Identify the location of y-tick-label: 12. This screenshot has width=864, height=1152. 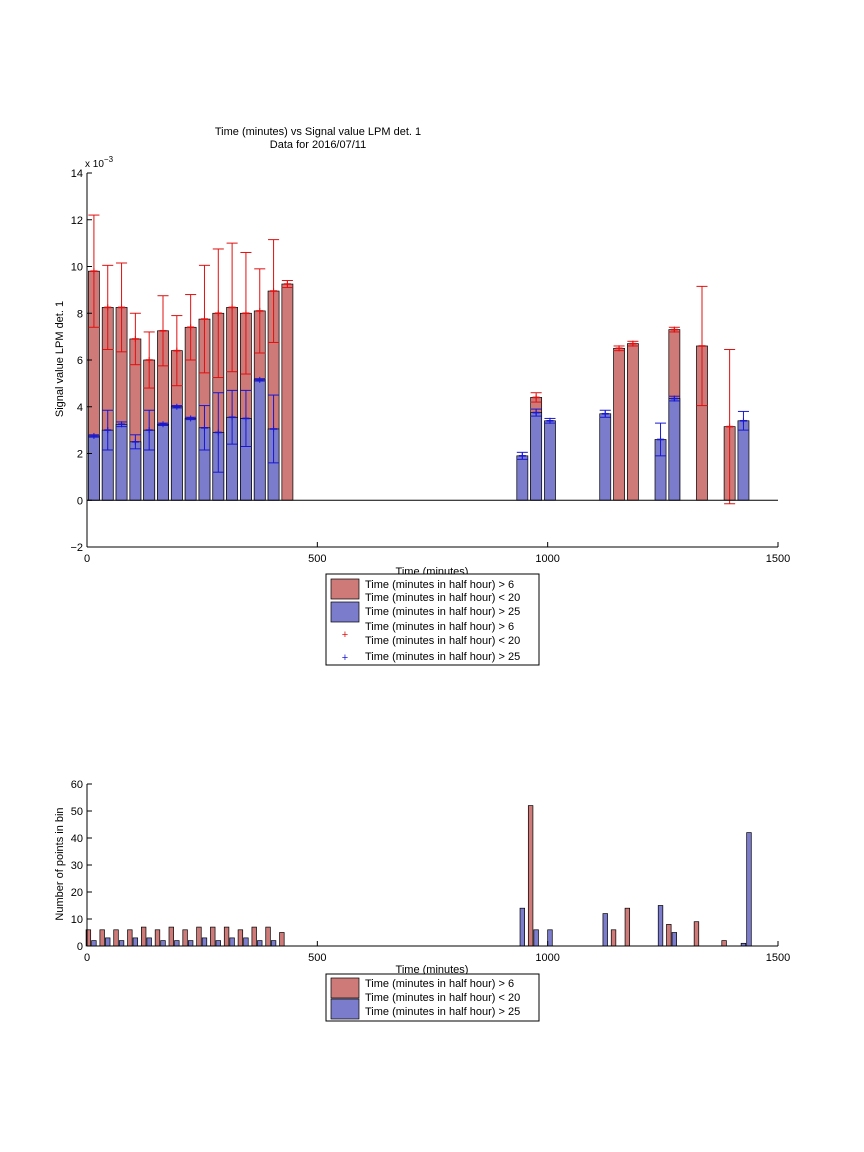
(77, 221).